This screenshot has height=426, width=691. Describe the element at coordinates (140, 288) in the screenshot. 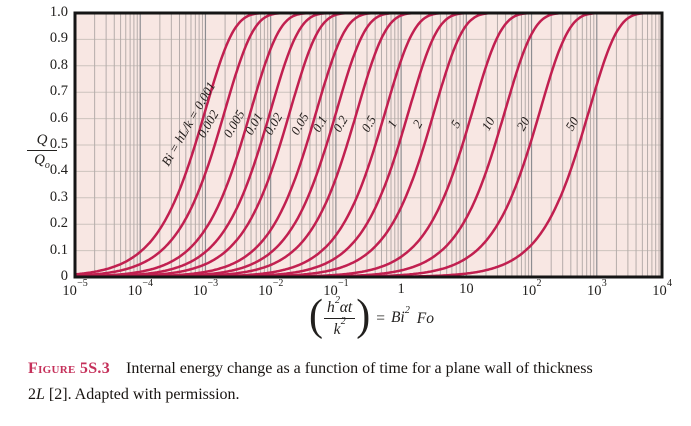

I see `x-tick-10−4: 10⁻⁴` at that location.